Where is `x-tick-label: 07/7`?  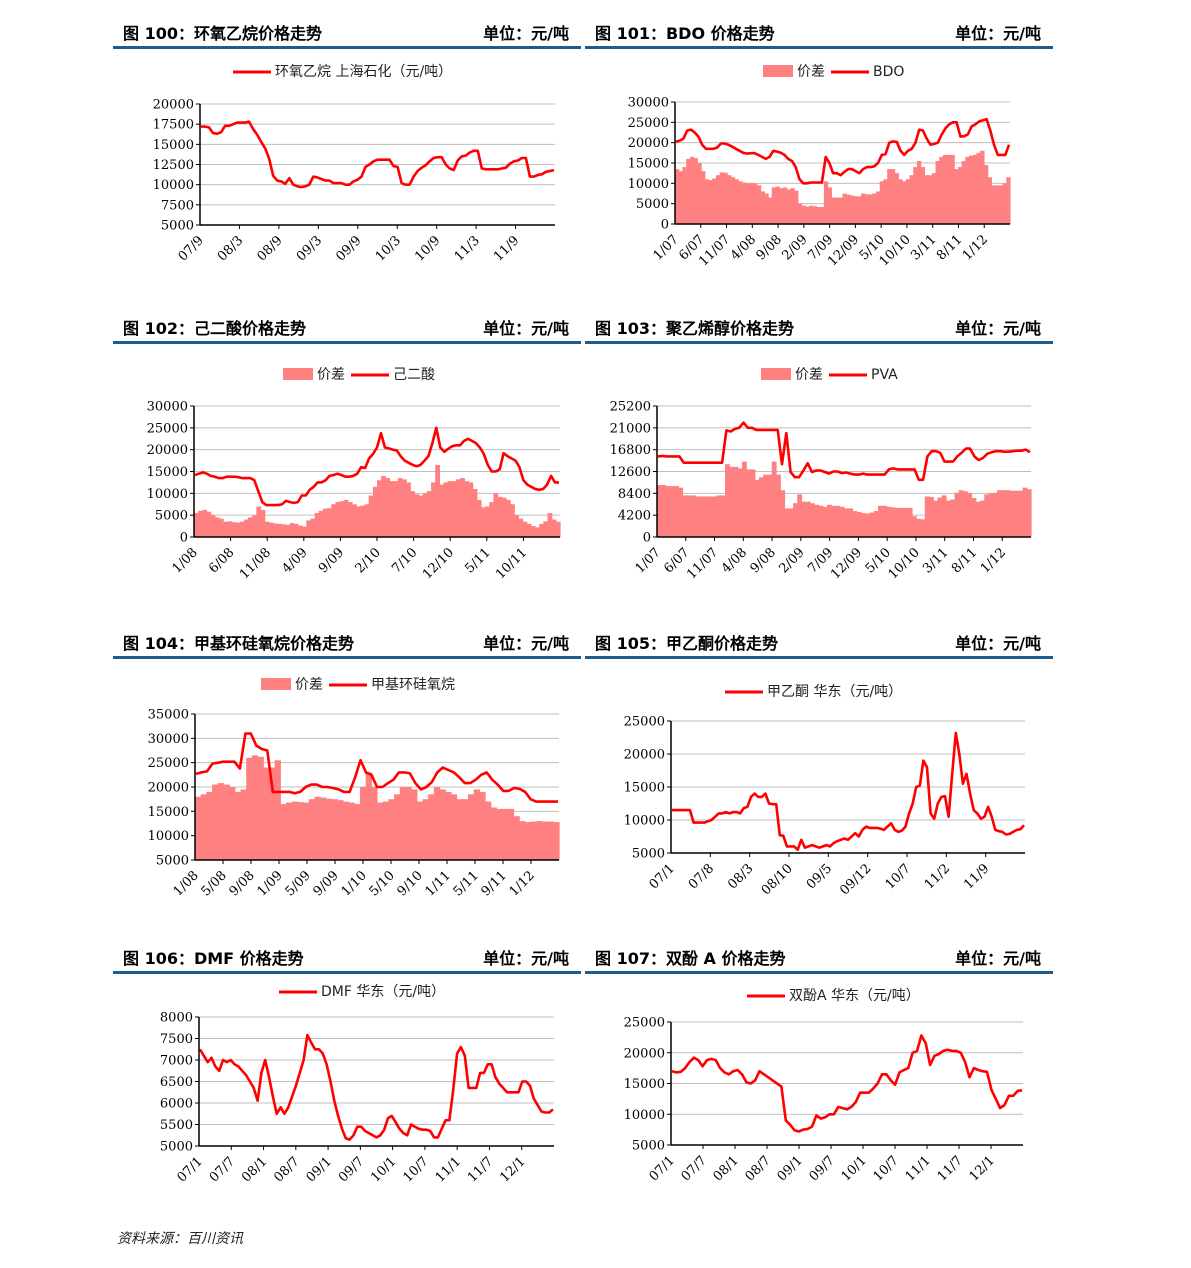
x-tick-label: 07/7 is located at coordinates (694, 1168).